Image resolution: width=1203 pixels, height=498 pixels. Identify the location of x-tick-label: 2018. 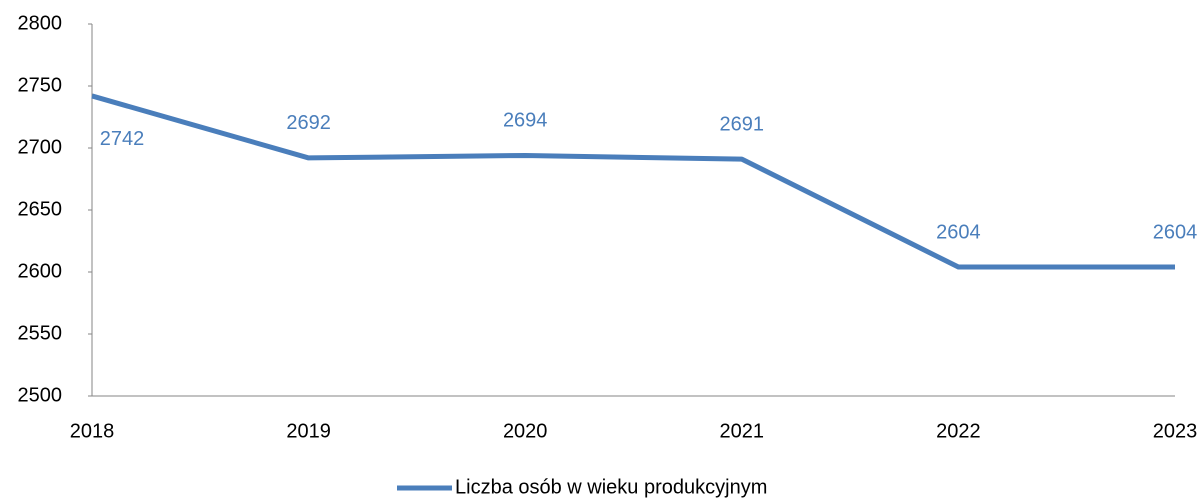
(92, 431).